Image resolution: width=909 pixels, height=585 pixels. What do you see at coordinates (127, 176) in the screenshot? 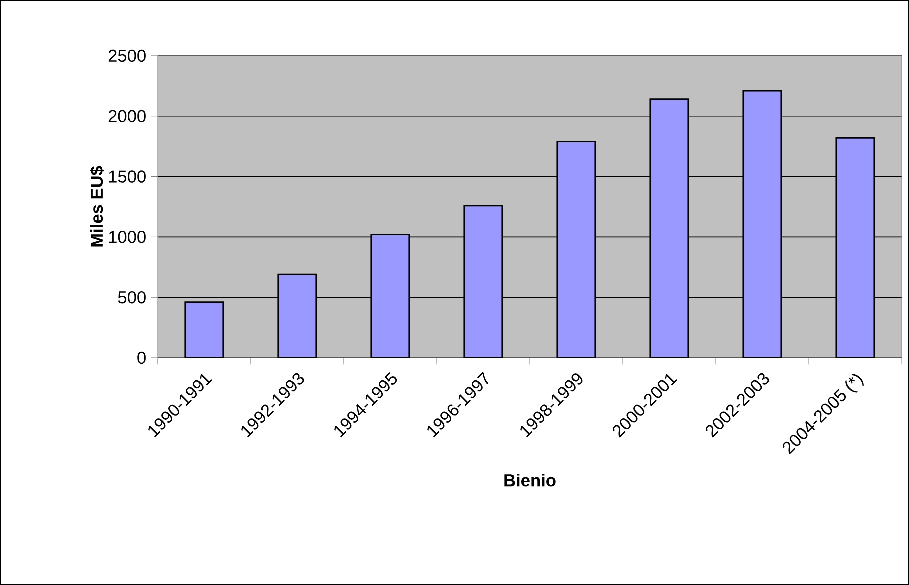
I see `y-tick-label: 1500` at bounding box center [127, 176].